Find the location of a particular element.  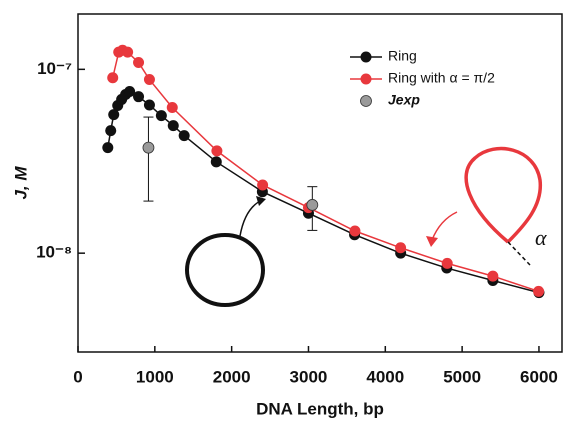

x-axis-label: DNA Length, bp is located at coordinates (320, 408).